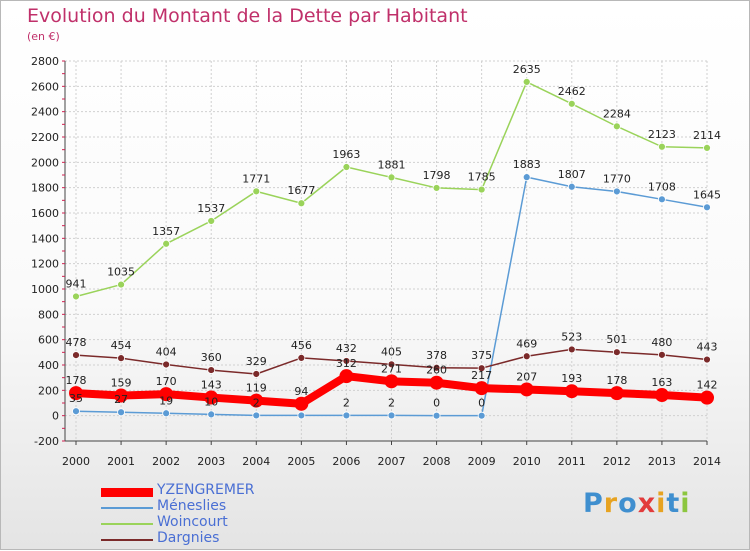 This screenshot has height=551, width=750. Describe the element at coordinates (482, 177) in the screenshot. I see `data-label: 1785` at that location.